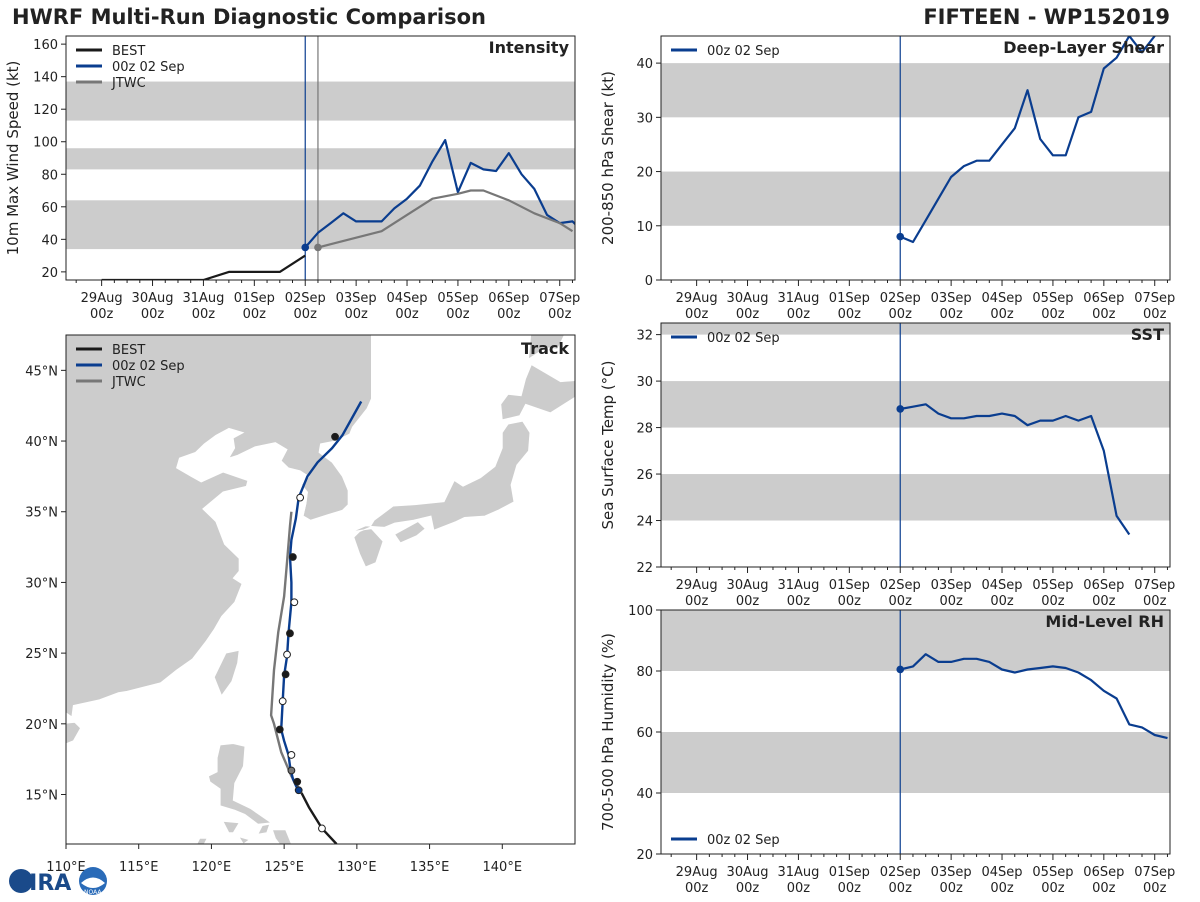 Image resolution: width=1200 pixels, height=902 pixels. What do you see at coordinates (644, 522) in the screenshot?
I see `y-tick-label: 24` at bounding box center [644, 522].